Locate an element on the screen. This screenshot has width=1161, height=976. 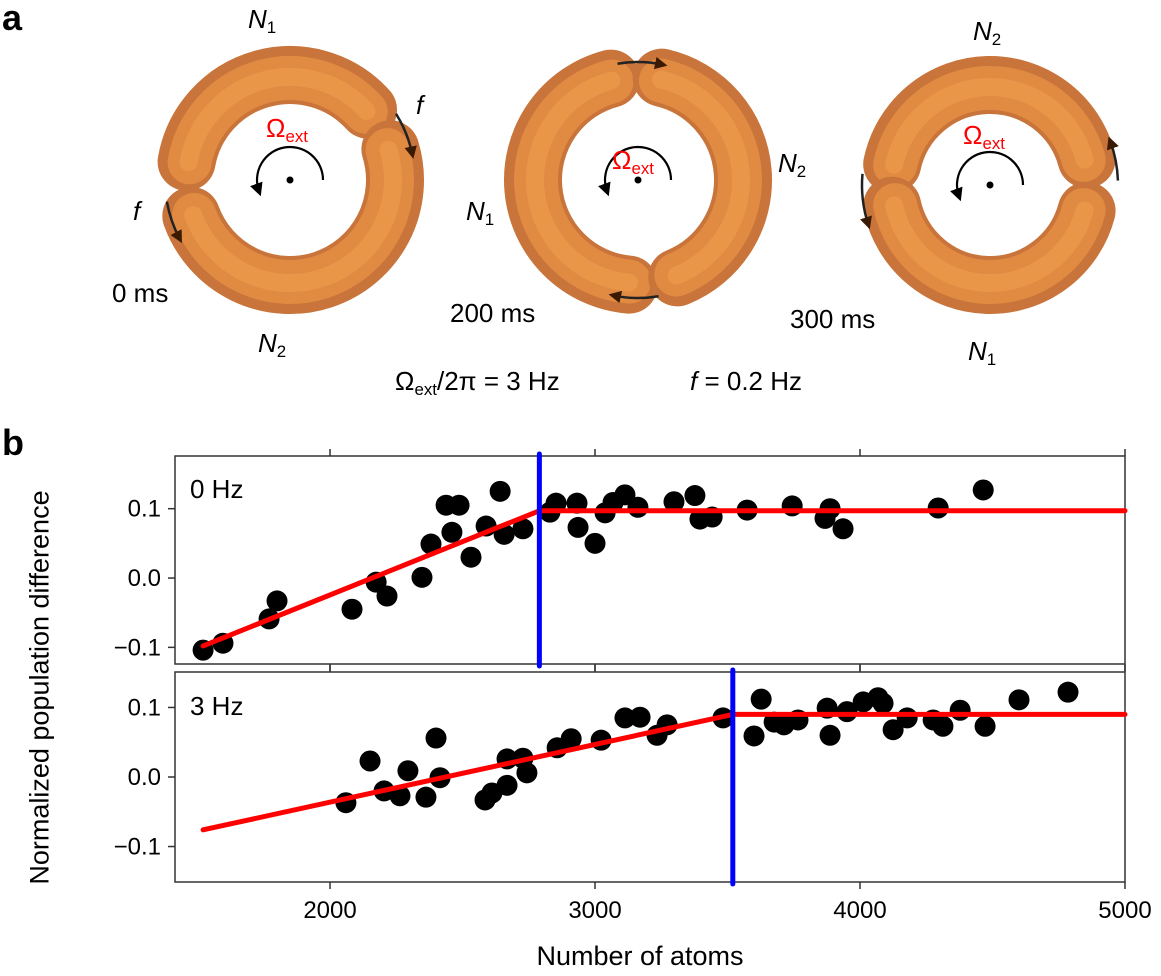
x-tick-label: 5000 is located at coordinates (1124, 910).